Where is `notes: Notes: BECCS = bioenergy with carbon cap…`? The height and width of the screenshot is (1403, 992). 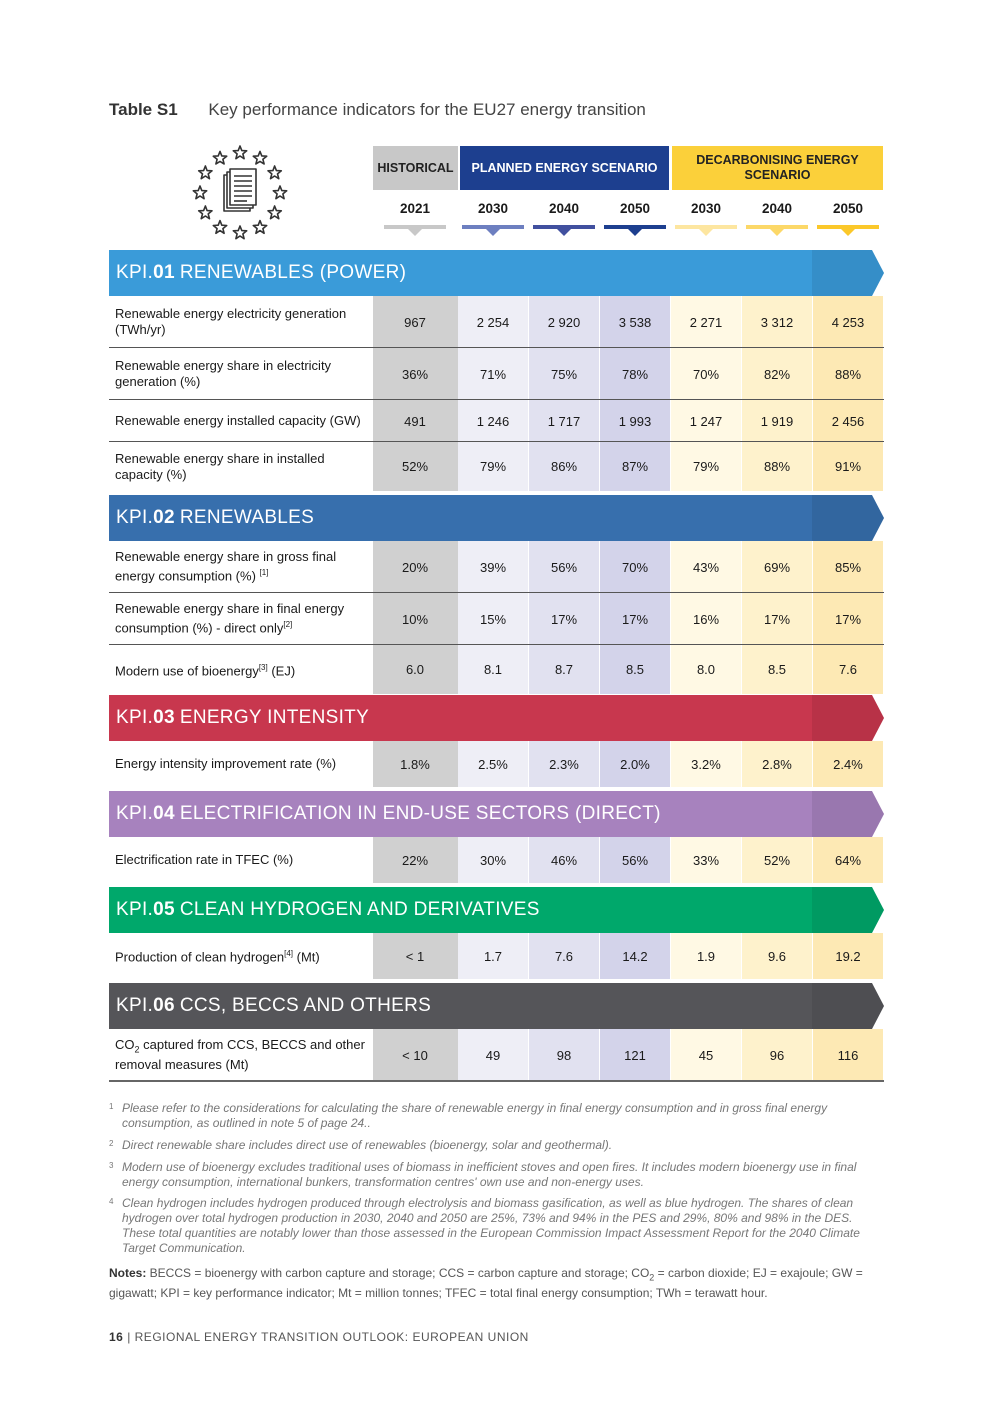 notes: Notes: BECCS = bioenergy with carbon cap… is located at coordinates (499, 1283).